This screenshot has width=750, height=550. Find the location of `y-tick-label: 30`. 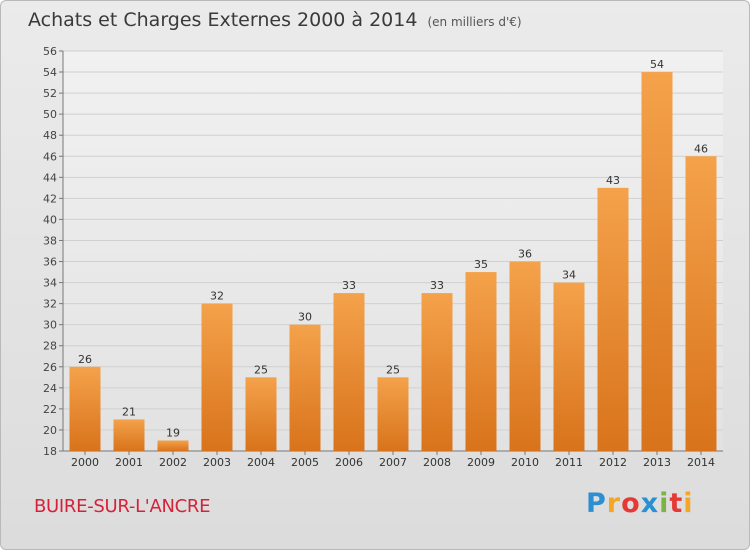

y-tick-label: 30 is located at coordinates (50, 325).